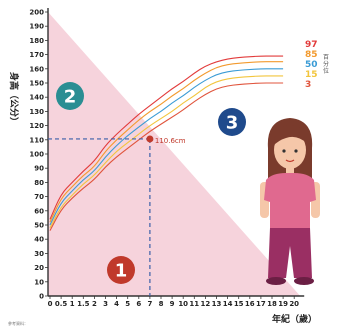 The height and width of the screenshot is (327, 348). What do you see at coordinates (172, 304) in the screenshot?
I see `x-tick-label: 9` at bounding box center [172, 304].